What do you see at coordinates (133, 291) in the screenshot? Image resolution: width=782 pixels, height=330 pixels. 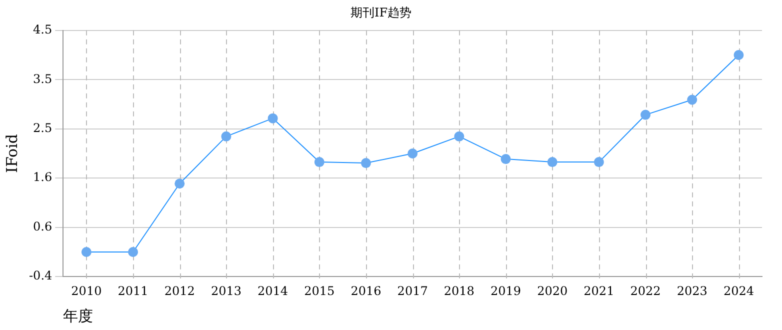 I see `x-tick-label: 2011` at bounding box center [133, 291].